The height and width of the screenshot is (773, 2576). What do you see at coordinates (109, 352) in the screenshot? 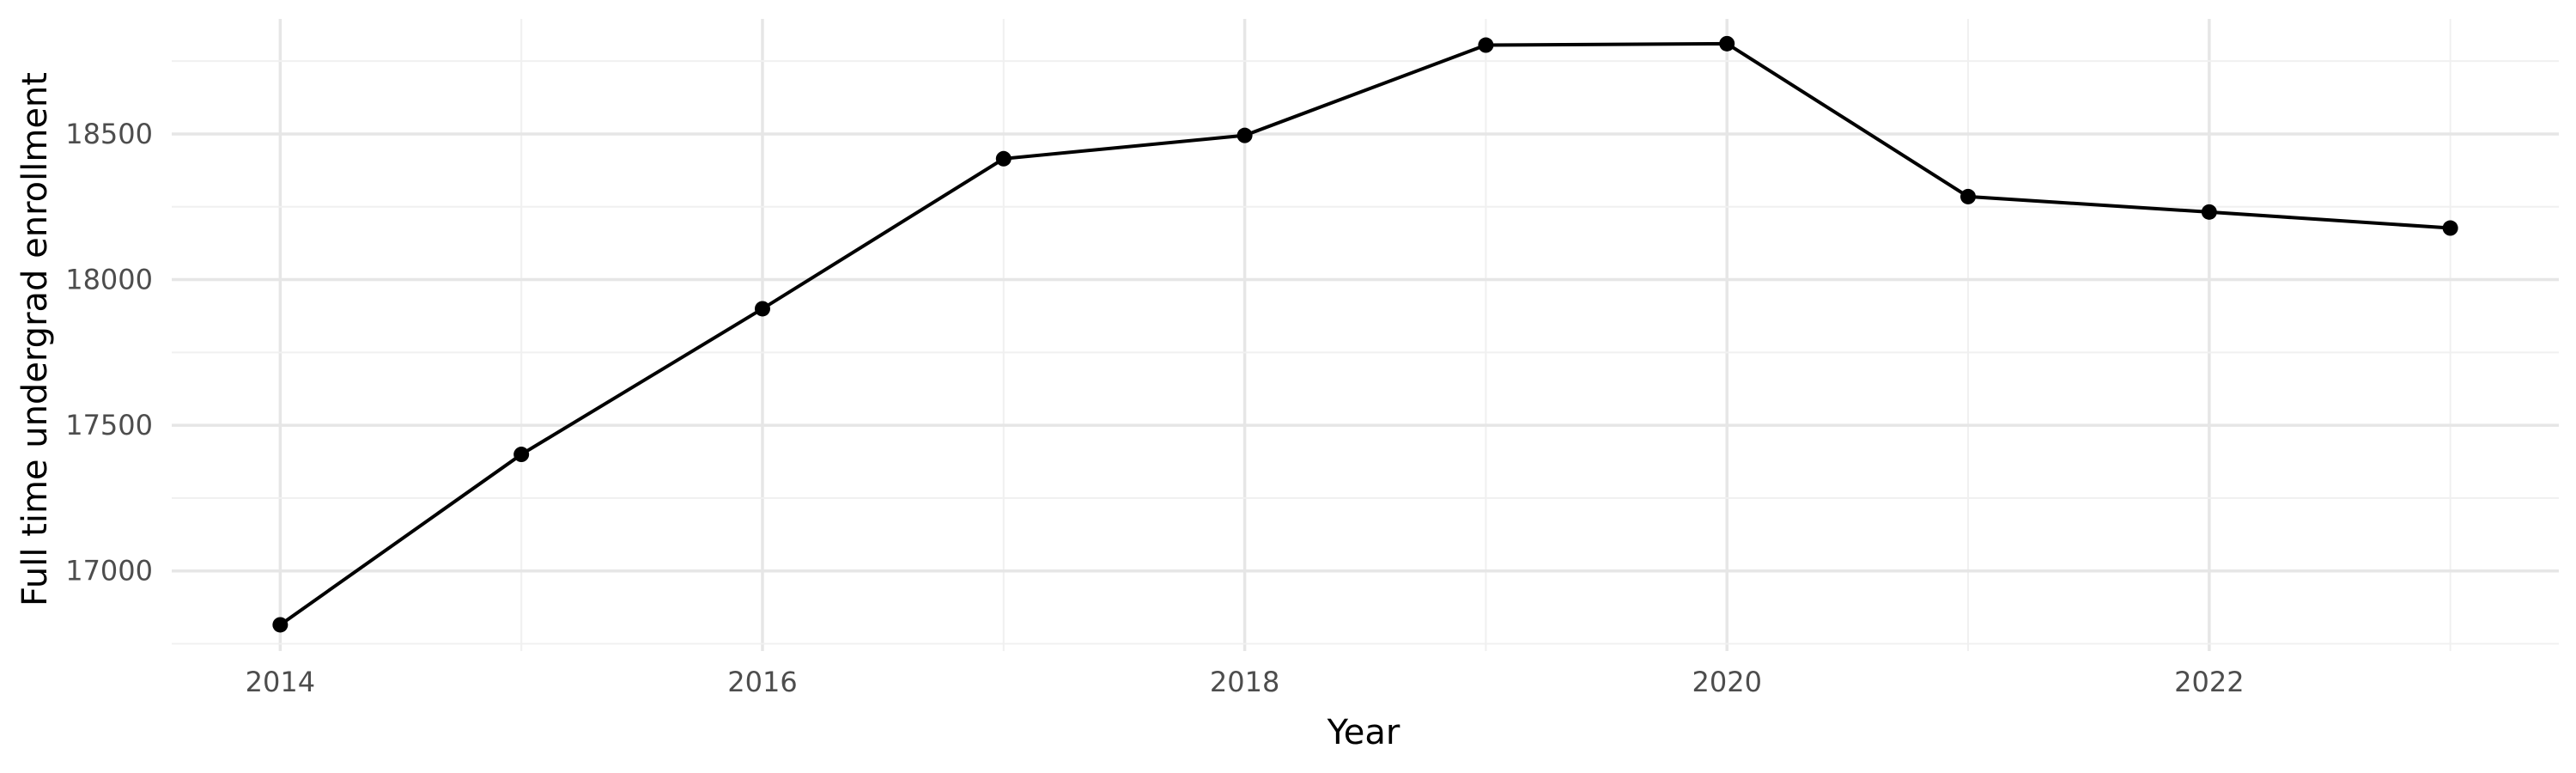
I see `y-axis-ticks: 17000 17500 18000 18500` at bounding box center [109, 352].